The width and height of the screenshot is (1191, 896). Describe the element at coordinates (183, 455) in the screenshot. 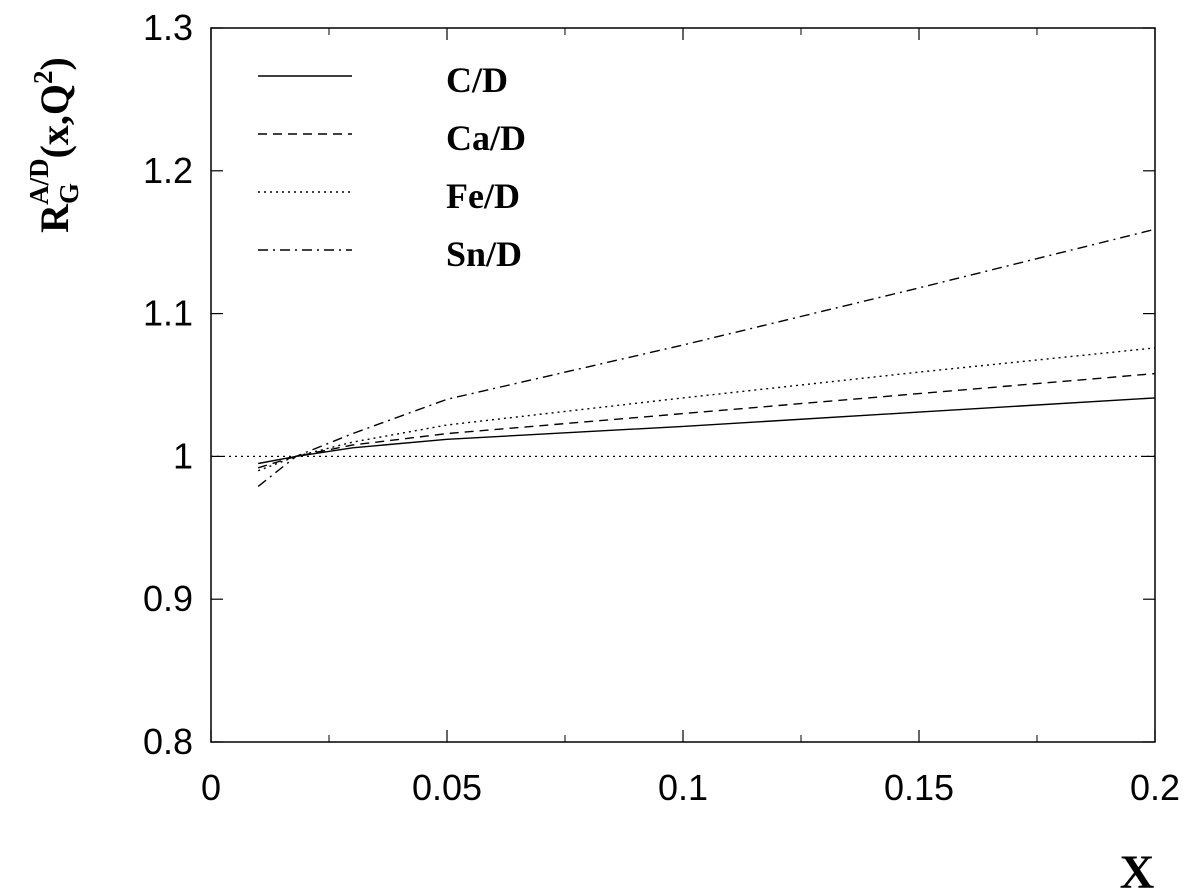

I see `y-tick-label: 1` at that location.